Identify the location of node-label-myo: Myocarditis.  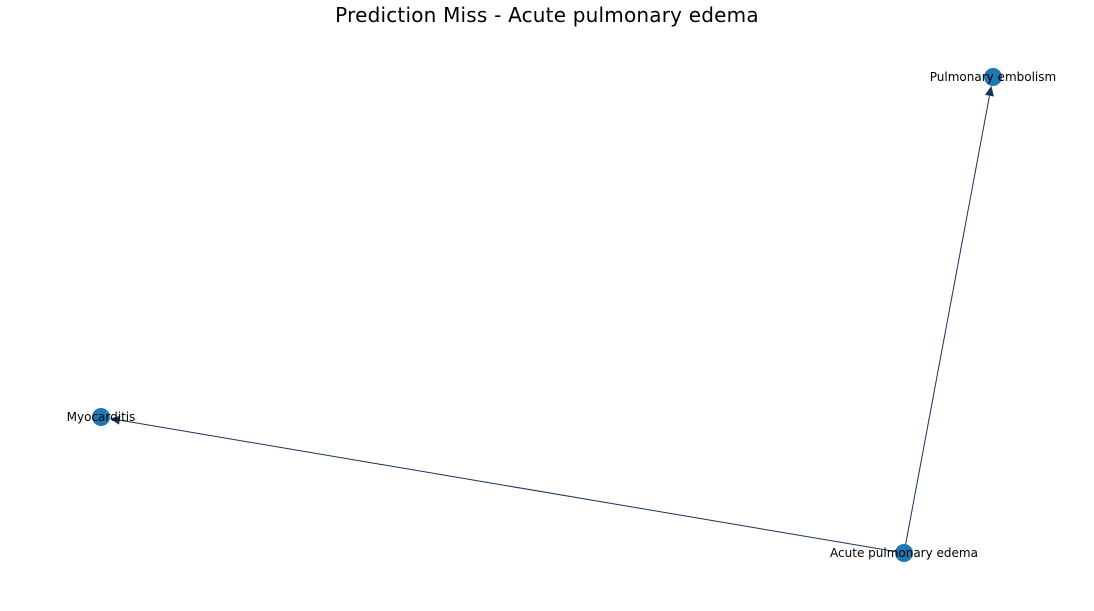
(101, 417).